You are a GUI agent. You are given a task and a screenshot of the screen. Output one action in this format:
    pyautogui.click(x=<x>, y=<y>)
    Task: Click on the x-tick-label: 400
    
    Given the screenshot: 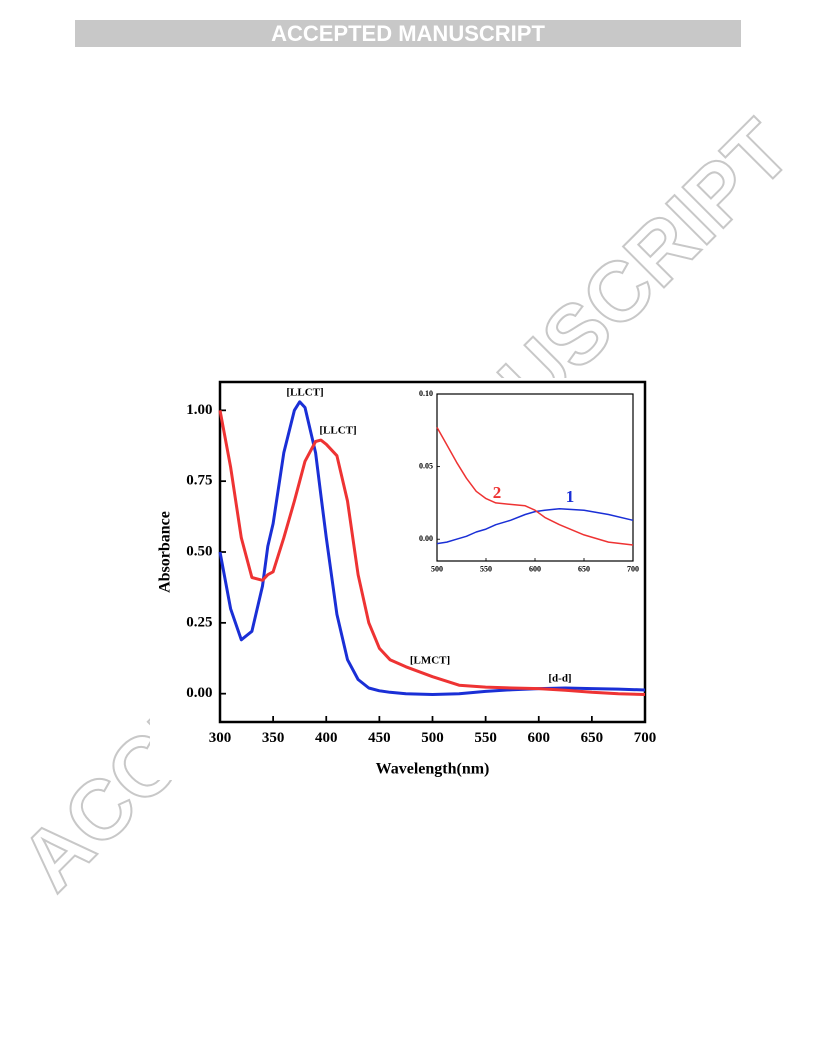 What is the action you would take?
    pyautogui.click(x=326, y=738)
    